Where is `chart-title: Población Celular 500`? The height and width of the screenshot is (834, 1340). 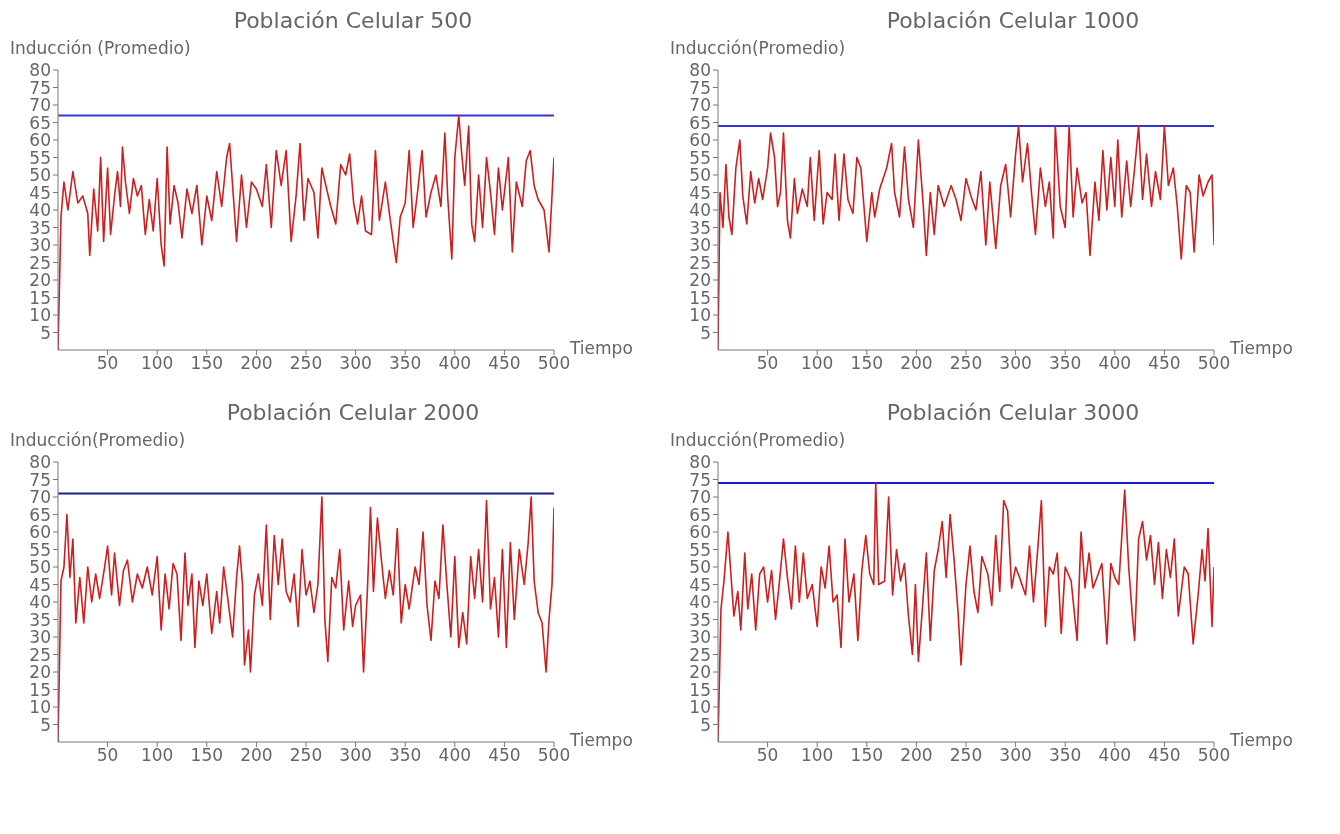
chart-title: Población Celular 500 is located at coordinates (353, 21).